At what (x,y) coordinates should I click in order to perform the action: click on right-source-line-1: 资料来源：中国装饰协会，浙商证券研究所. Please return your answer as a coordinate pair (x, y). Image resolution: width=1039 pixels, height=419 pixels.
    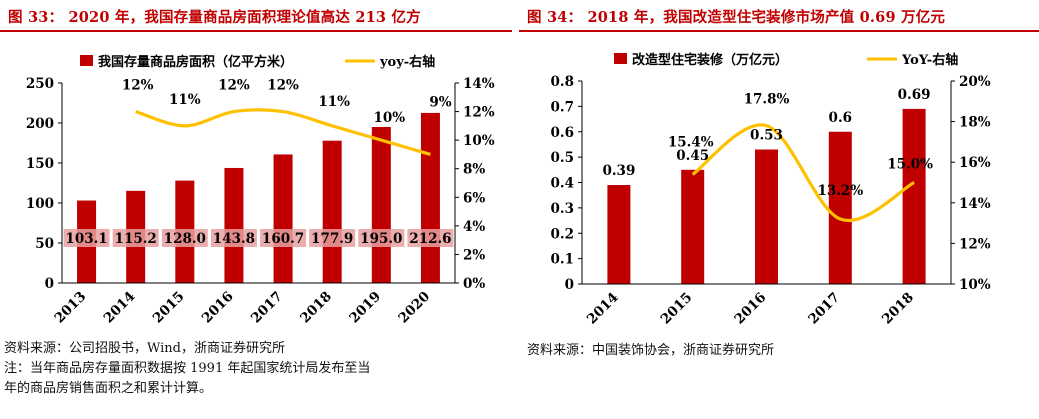
    Looking at the image, I should click on (651, 350).